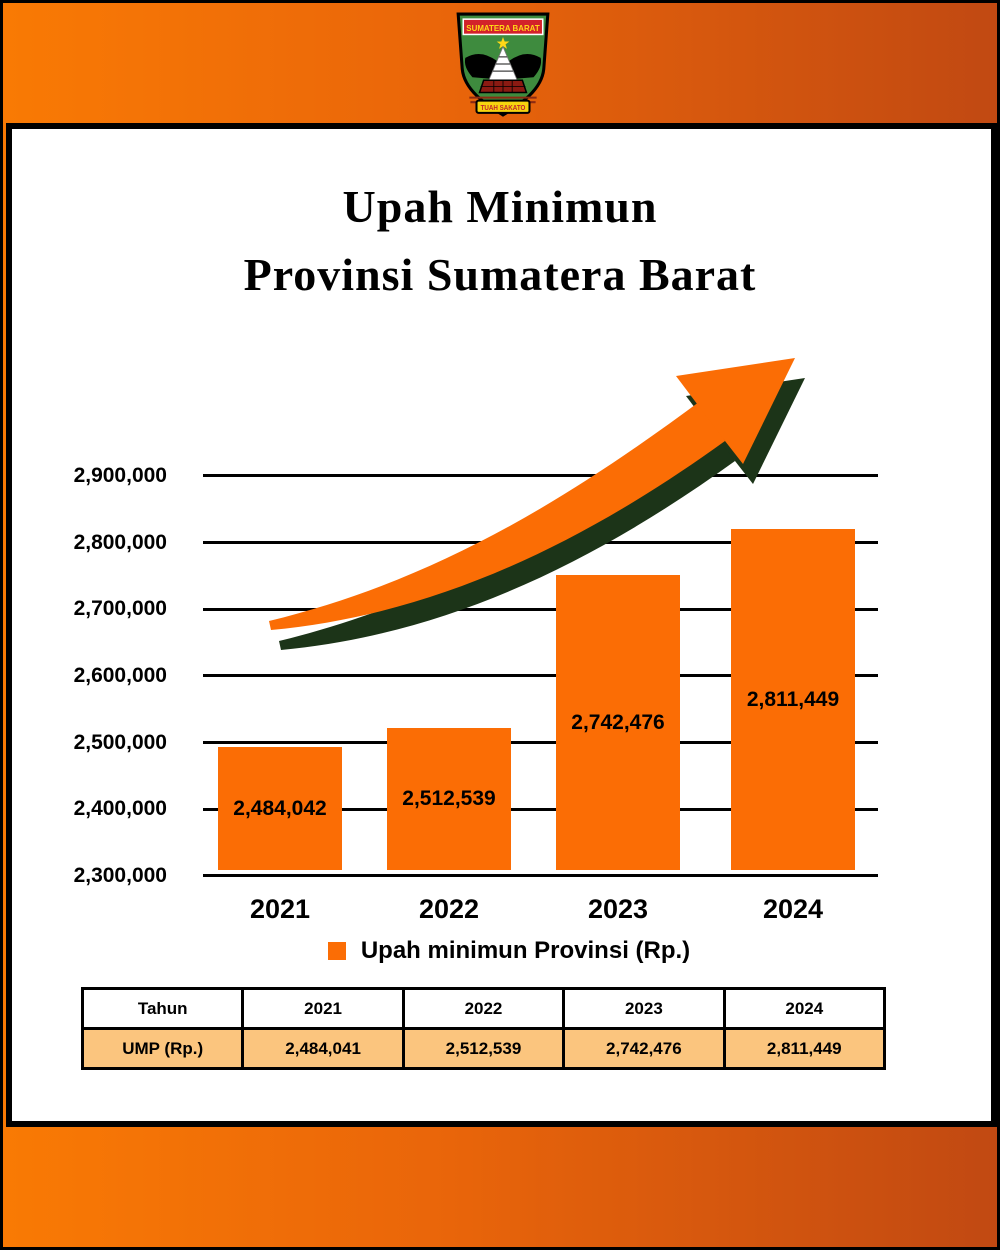  I want to click on bar-2024: 2,811,449, so click(793, 699).